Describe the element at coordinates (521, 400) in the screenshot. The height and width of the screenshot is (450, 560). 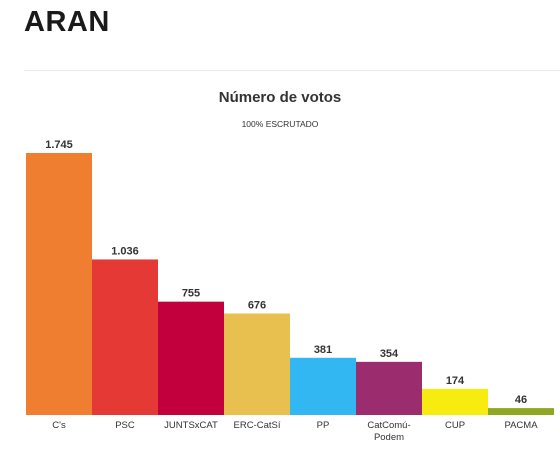
I see `value-label: 46` at that location.